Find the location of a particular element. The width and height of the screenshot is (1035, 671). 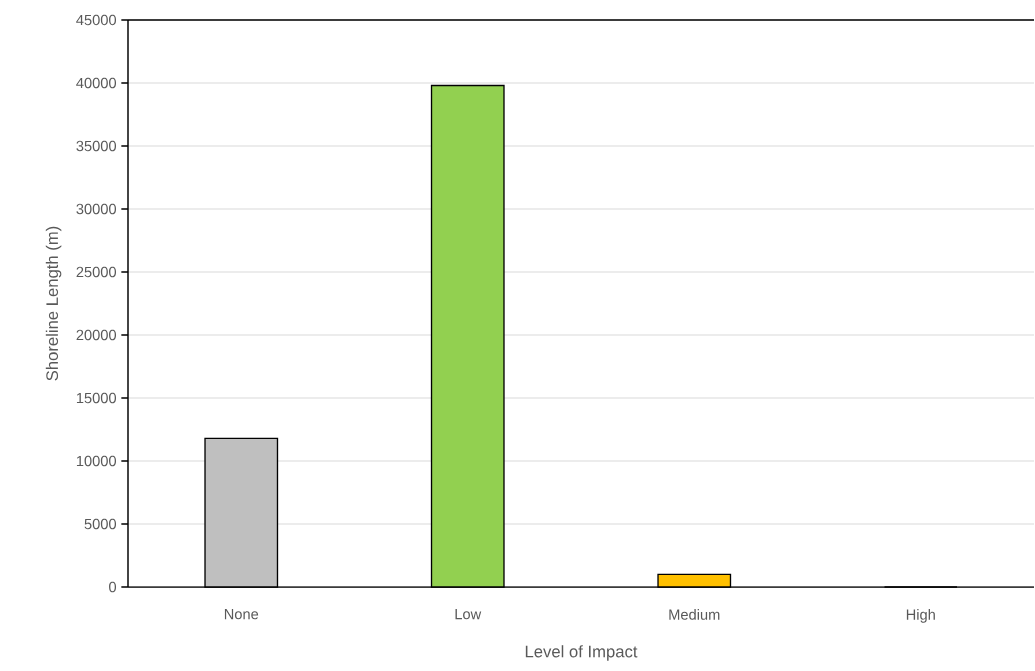

y-tick-label: 45000 is located at coordinates (96, 20).